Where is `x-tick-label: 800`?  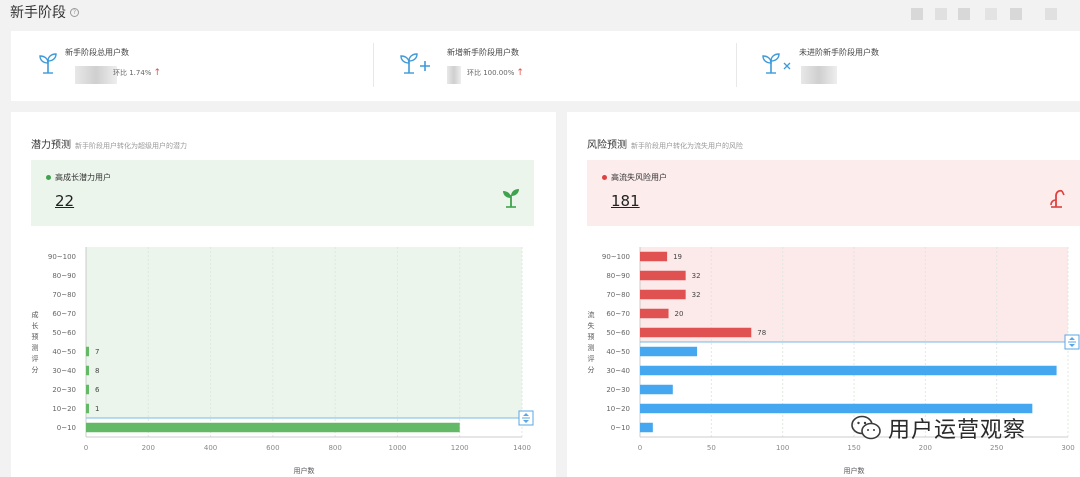
x-tick-label: 800 is located at coordinates (334, 448).